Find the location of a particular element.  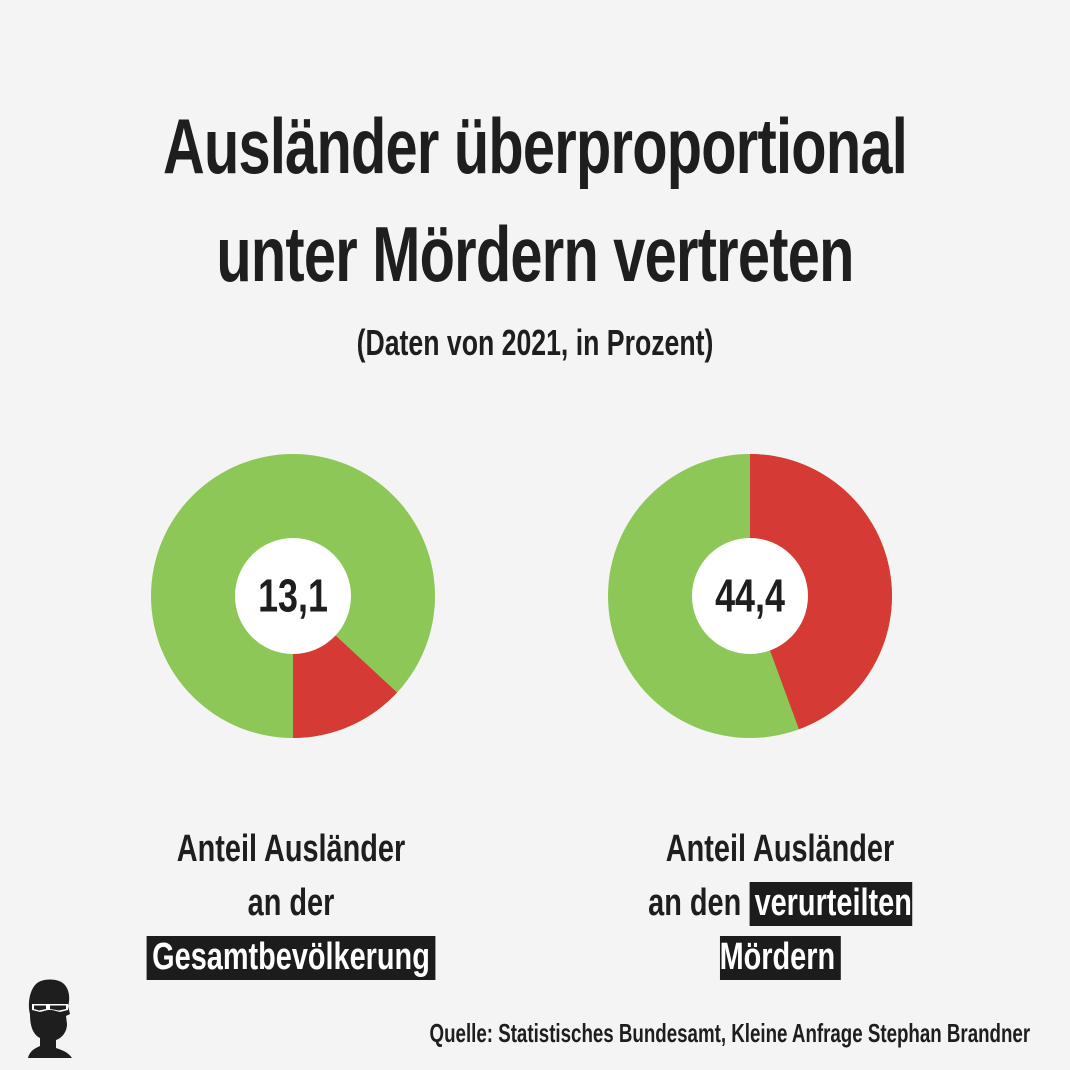

caption-population-prefix: an der is located at coordinates (291, 903).